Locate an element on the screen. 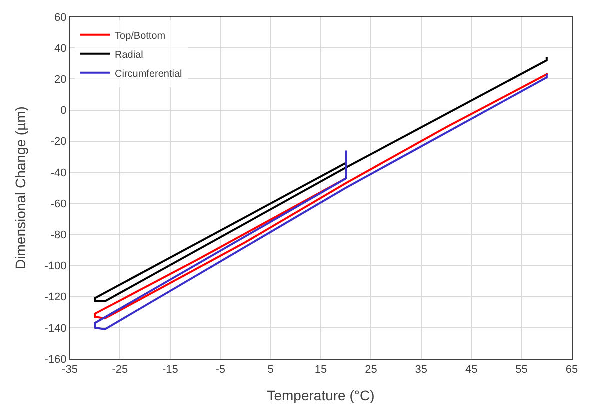  x-tick-label: 25 is located at coordinates (371, 370).